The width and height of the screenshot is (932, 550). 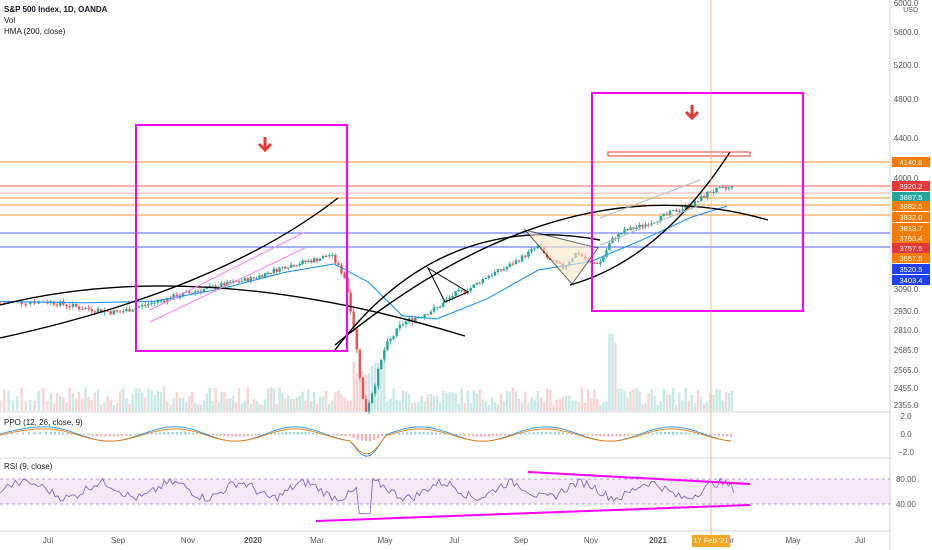 I want to click on ppo-signal-line, so click(x=366, y=441).